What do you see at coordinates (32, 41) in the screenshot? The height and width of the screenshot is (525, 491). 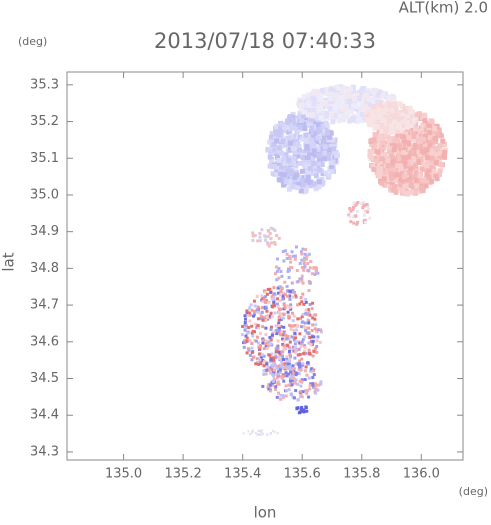 I see `y-unit: (deg)` at bounding box center [32, 41].